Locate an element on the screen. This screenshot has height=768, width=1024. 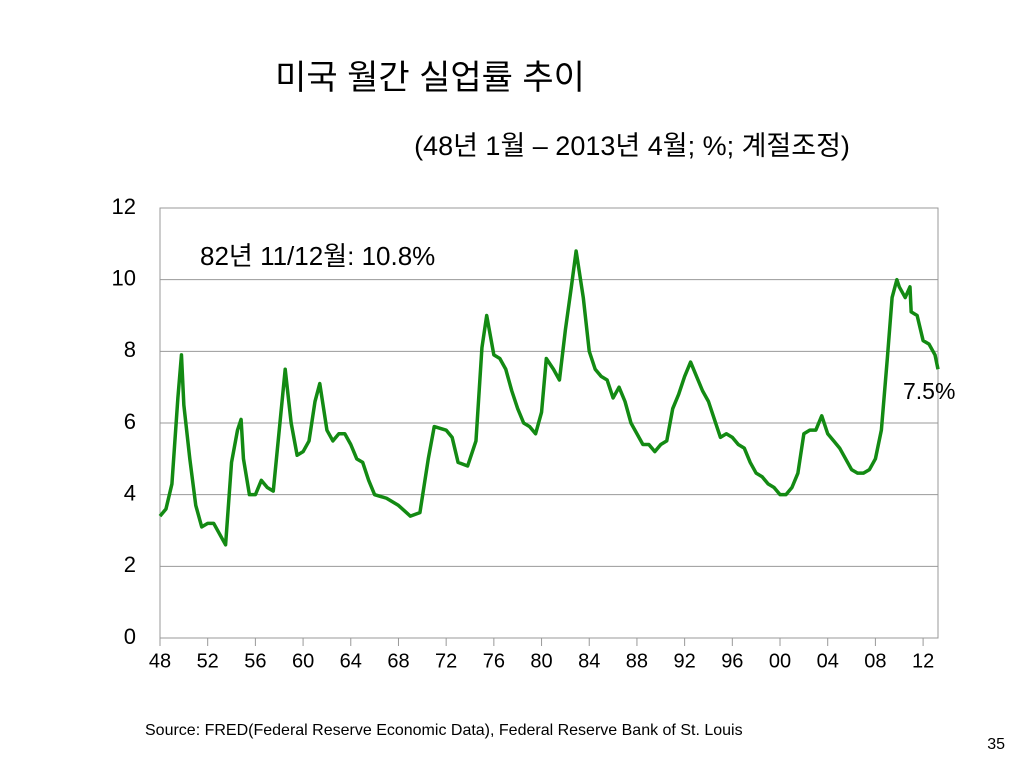
y-tick-label: 0 is located at coordinates (130, 636).